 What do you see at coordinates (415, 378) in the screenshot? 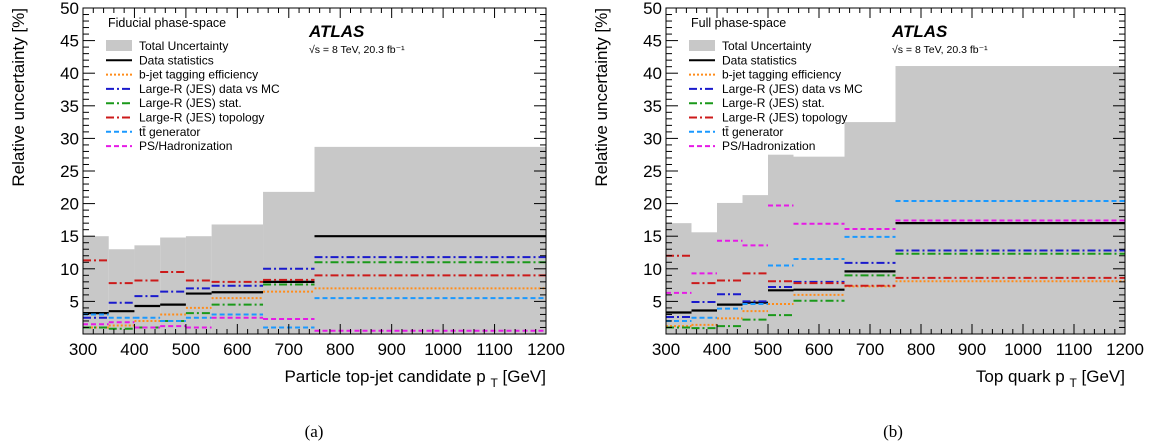
I see `x-axis-label: Particle top-jet candidate p T [GeV]` at bounding box center [415, 378].